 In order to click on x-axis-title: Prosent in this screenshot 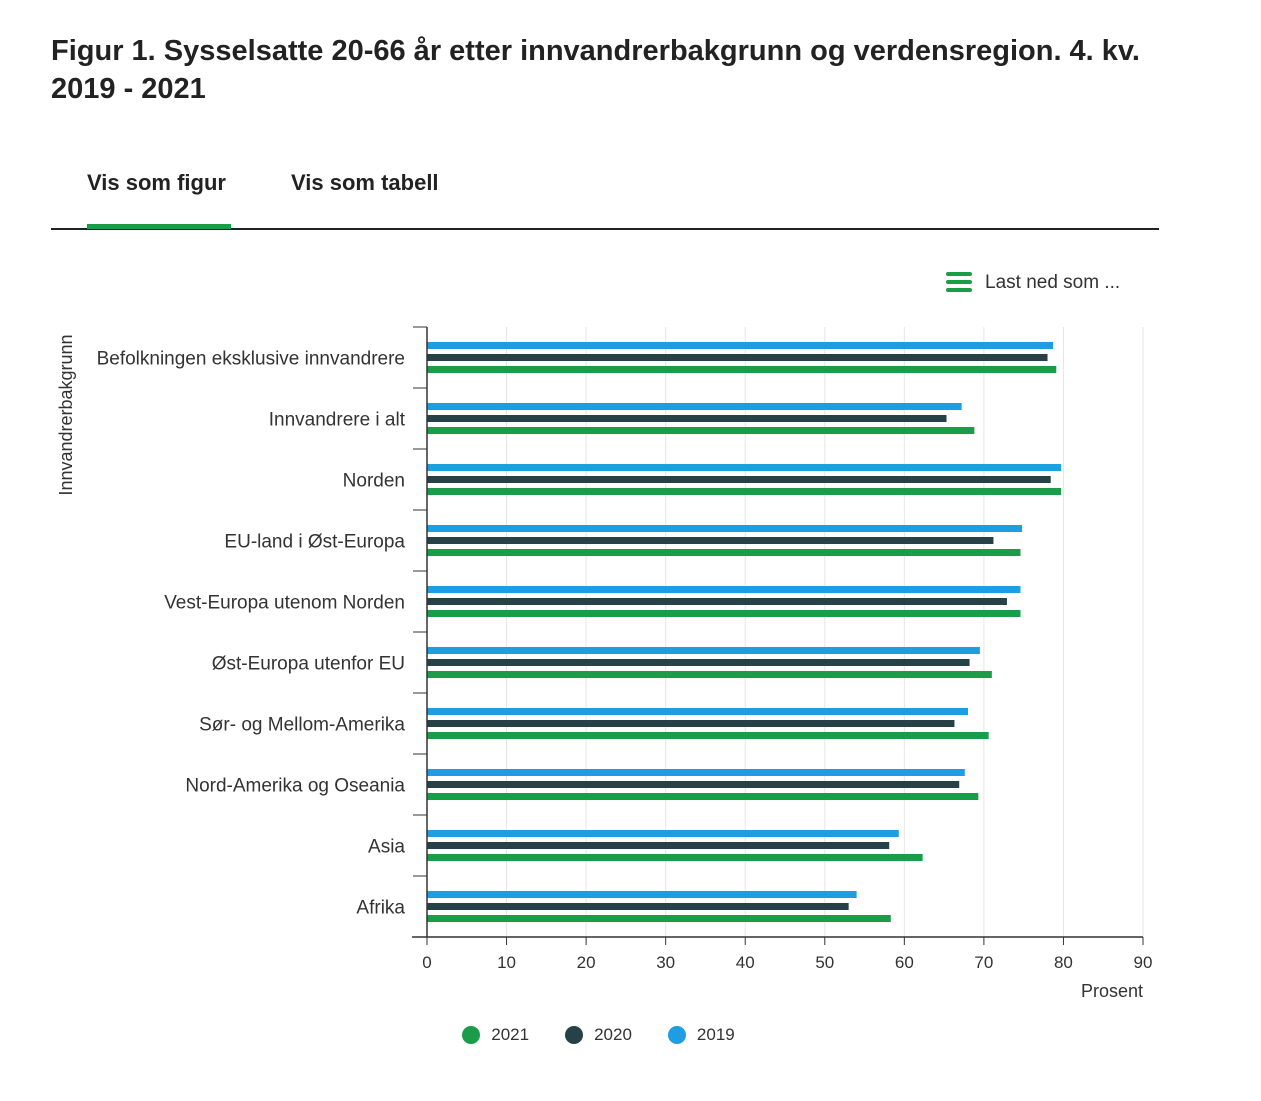, I will do `click(1112, 991)`.